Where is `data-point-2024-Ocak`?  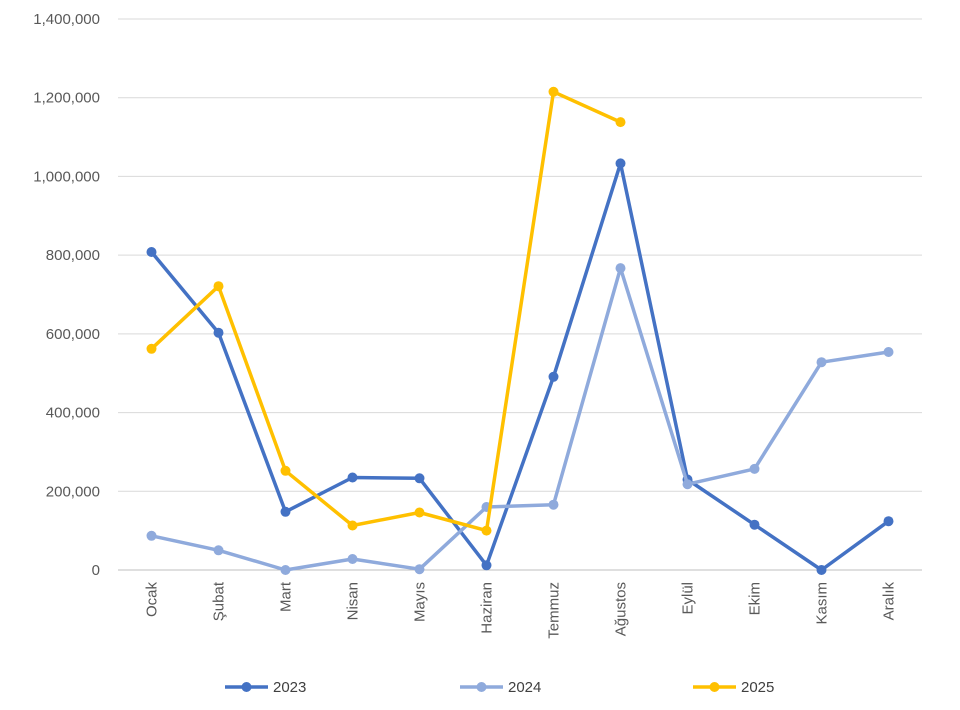 data-point-2024-Ocak is located at coordinates (151, 535).